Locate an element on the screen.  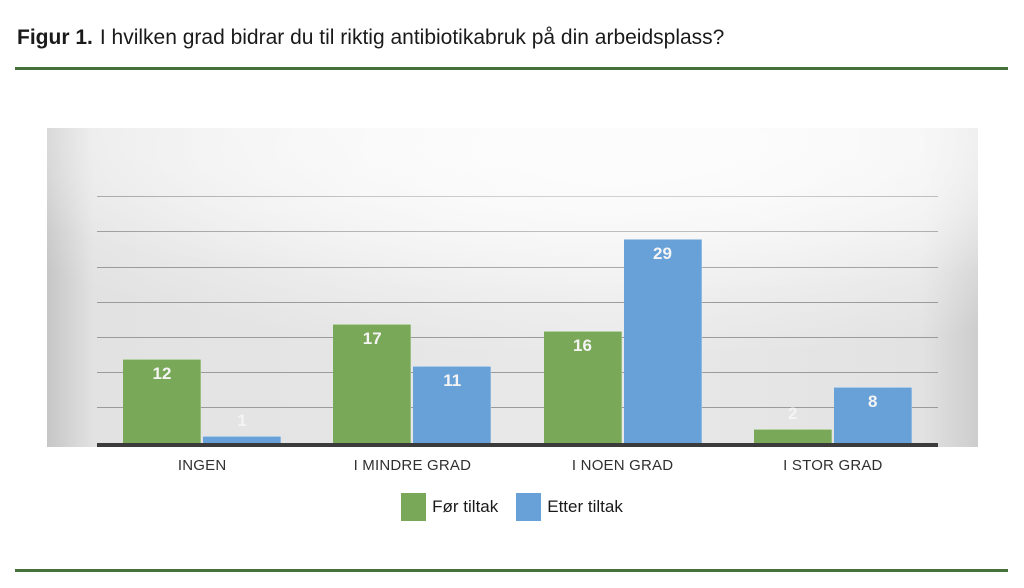
bar-value-etter-tiltak-i-mindre-grad: 11 is located at coordinates (452, 380).